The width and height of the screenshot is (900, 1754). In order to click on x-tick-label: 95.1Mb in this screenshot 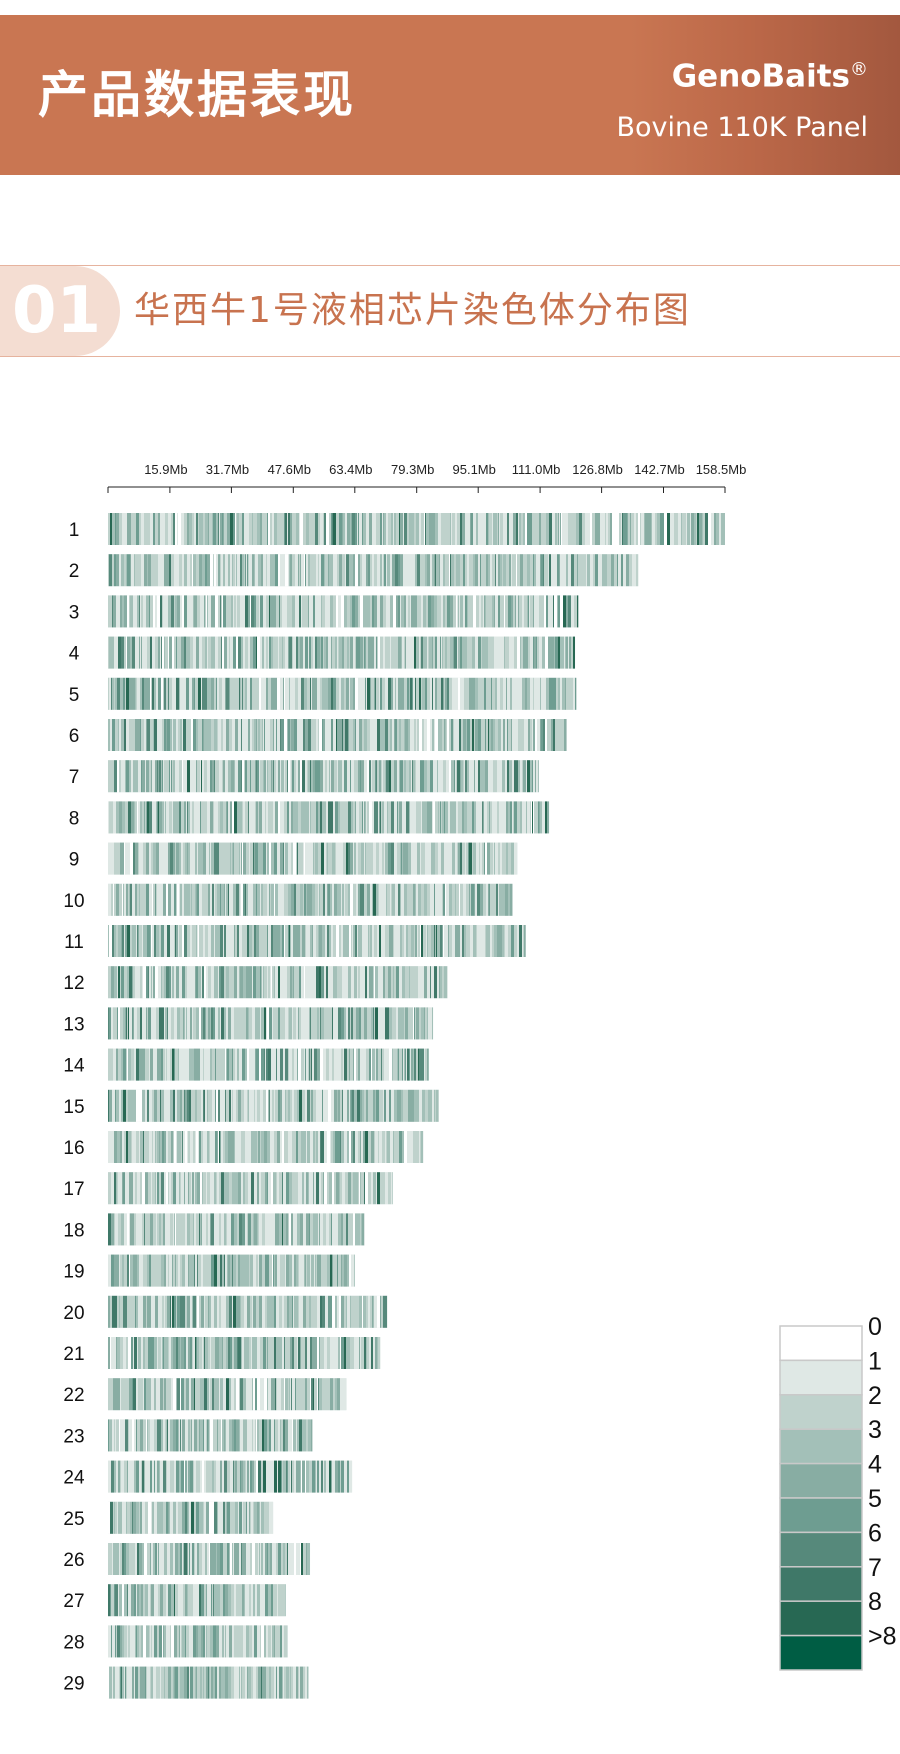, I will do `click(474, 469)`.